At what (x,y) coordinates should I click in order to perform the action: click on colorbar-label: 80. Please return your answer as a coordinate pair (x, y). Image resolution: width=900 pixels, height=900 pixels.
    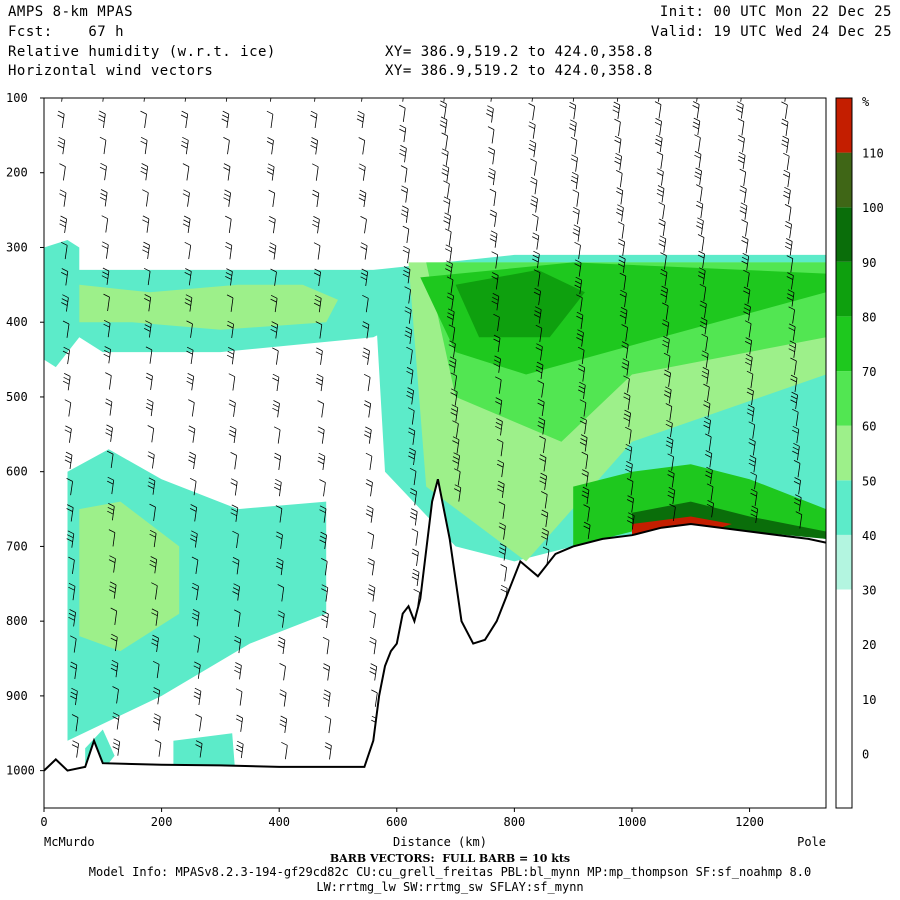
    Looking at the image, I should click on (869, 318).